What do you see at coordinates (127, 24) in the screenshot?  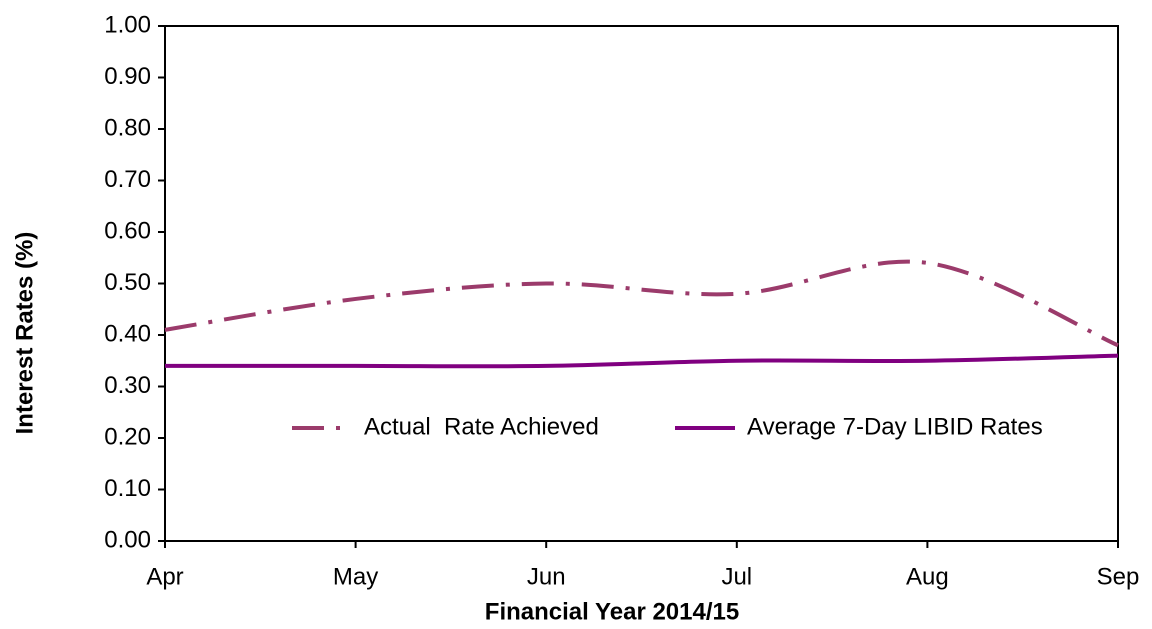 I see `y-tick-label: 1.00` at bounding box center [127, 24].